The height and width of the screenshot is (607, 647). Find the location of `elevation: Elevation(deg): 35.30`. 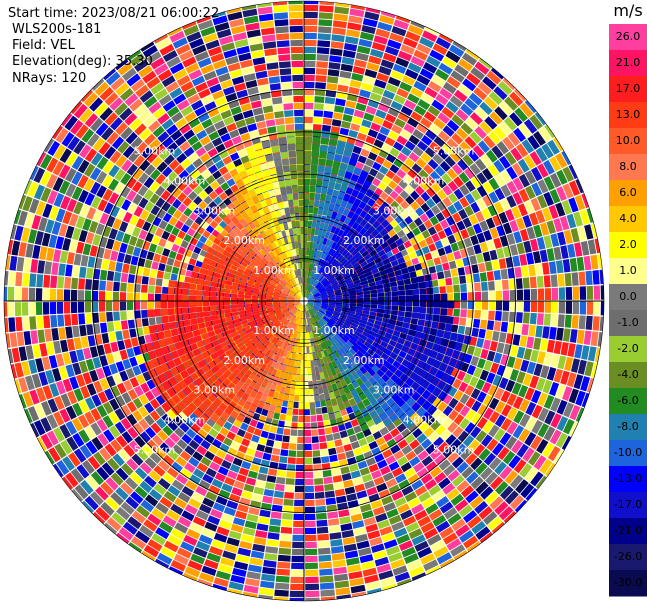

elevation: Elevation(deg): 35.30 is located at coordinates (82, 61).